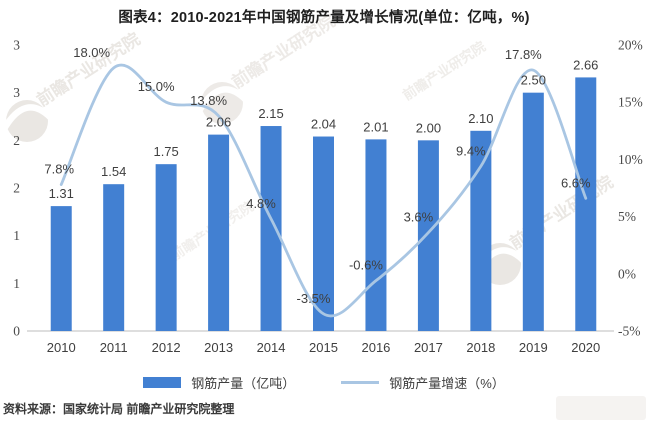 Image resolution: width=648 pixels, height=423 pixels. Describe the element at coordinates (533, 80) in the screenshot. I see `bar-value-label: 2.50` at that location.